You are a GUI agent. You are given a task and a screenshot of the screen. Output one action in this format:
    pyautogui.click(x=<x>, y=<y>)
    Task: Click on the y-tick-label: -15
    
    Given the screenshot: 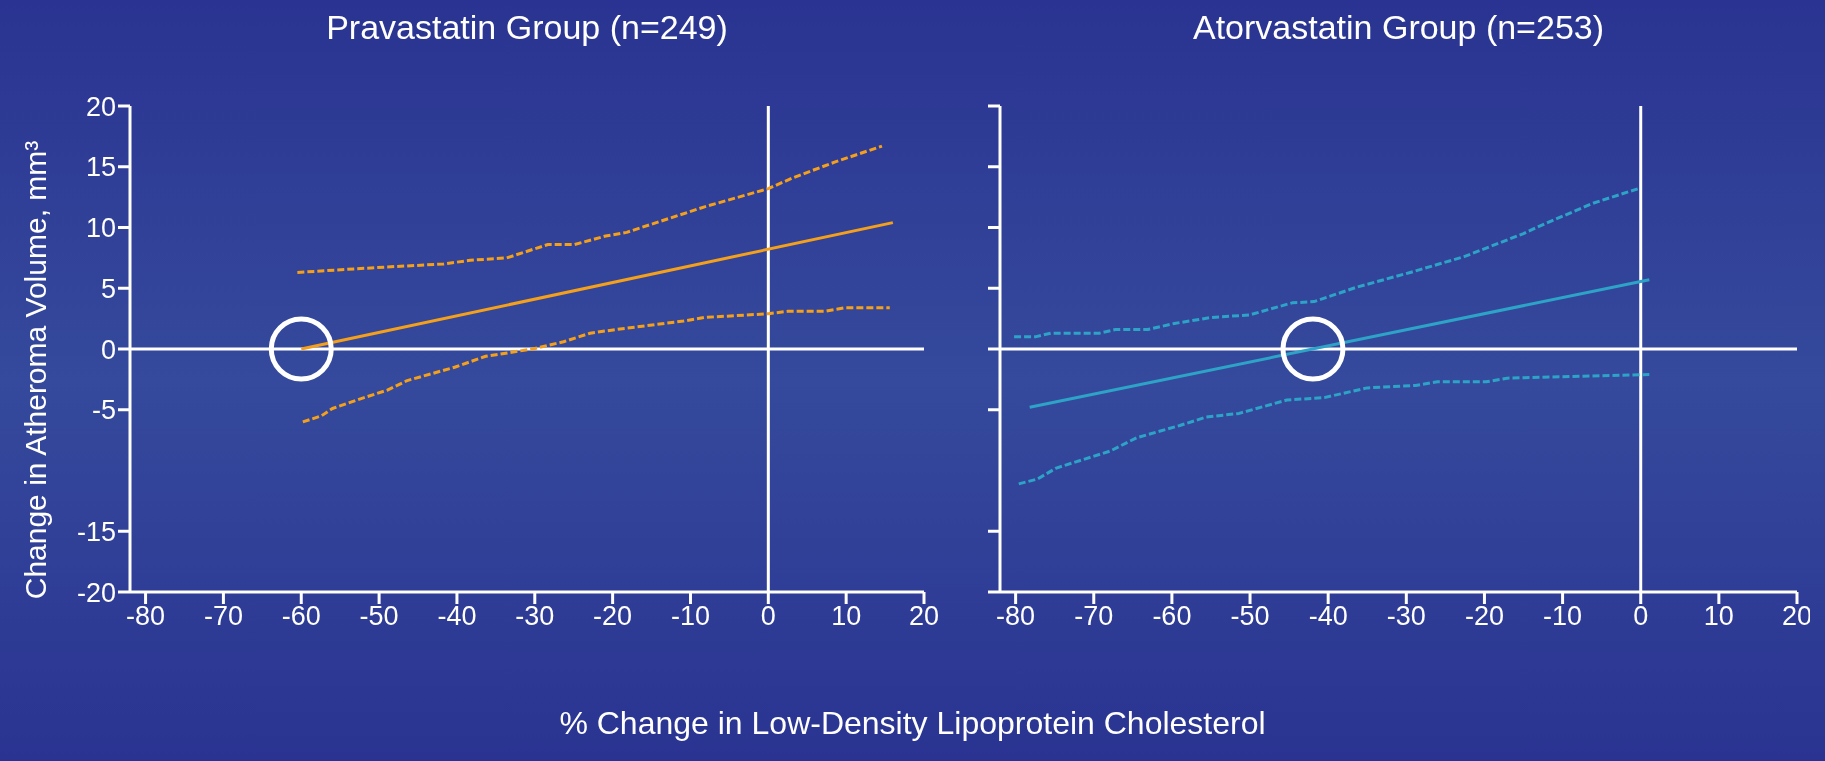 What is the action you would take?
    pyautogui.click(x=96, y=531)
    